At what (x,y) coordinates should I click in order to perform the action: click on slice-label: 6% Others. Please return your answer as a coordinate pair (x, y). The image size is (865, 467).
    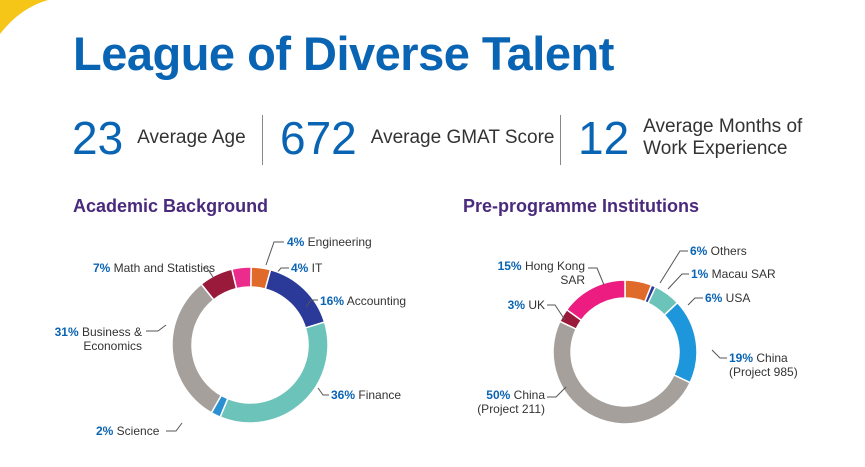
    Looking at the image, I should click on (718, 251).